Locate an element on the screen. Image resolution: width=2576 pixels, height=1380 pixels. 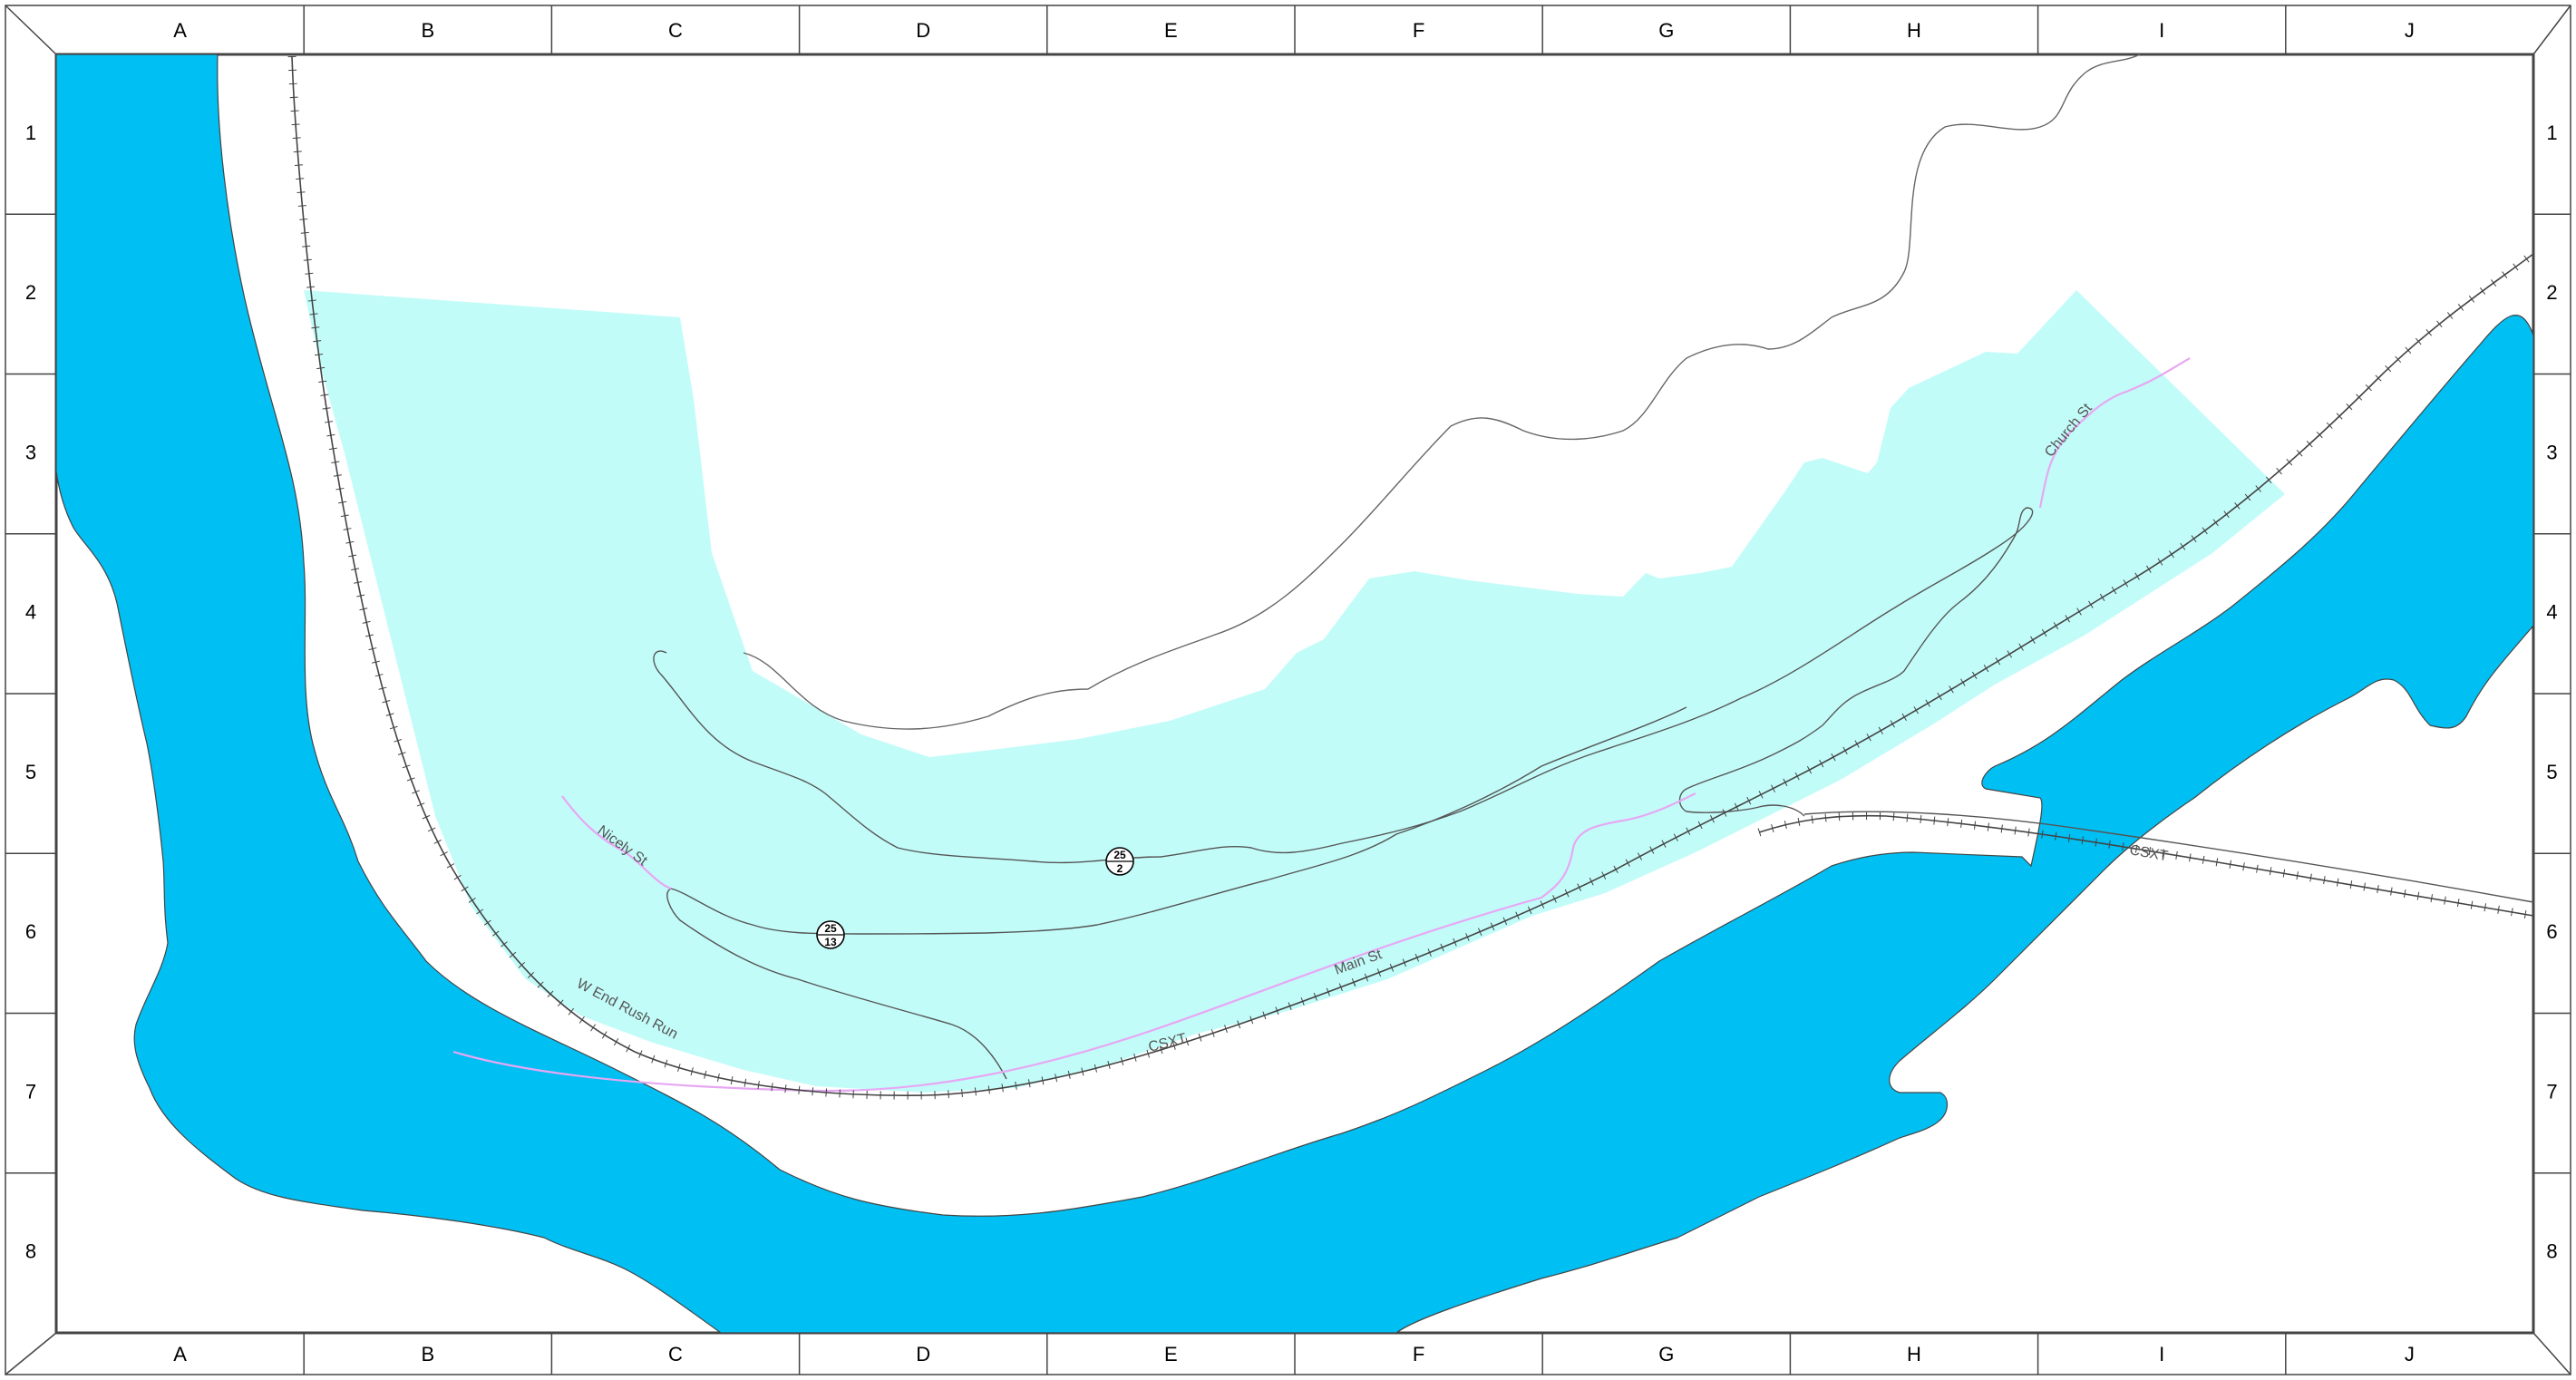
grid-row-label-right: 4 is located at coordinates (2551, 612).